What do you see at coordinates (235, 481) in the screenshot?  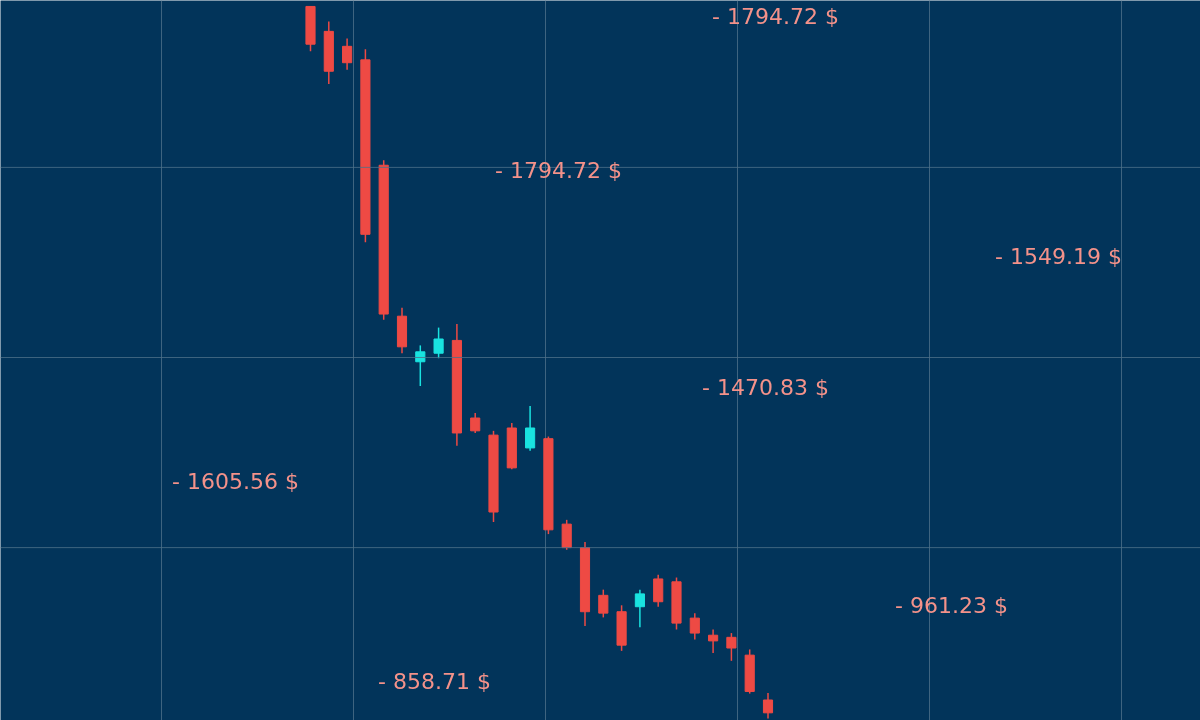 I see `text: - 1605.56 $` at bounding box center [235, 481].